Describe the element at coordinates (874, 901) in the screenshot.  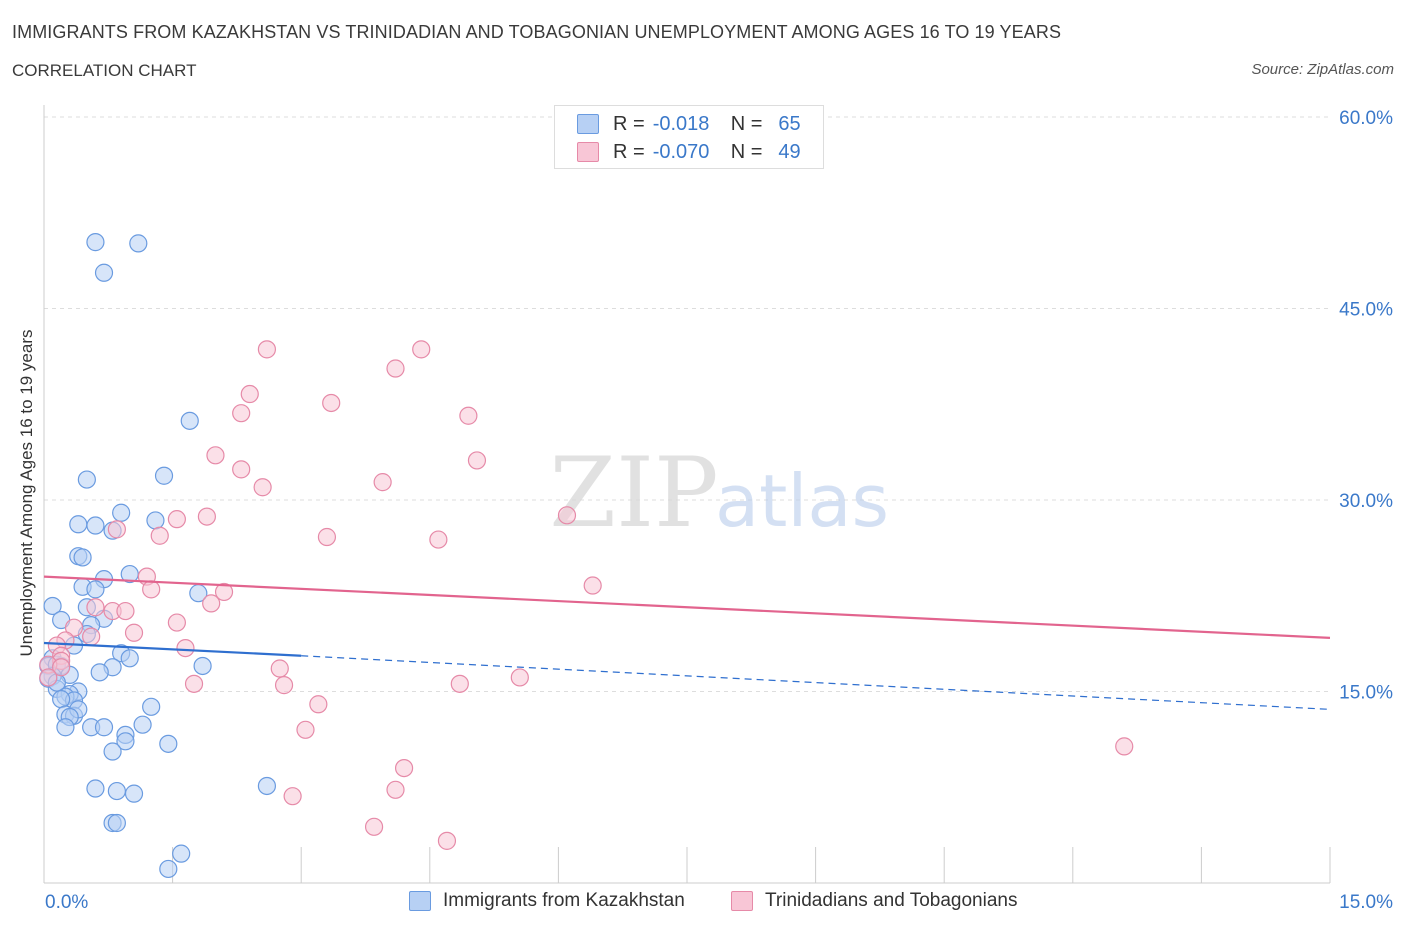
I see `legend-item-trinidad: Trinidadians and Tobagonians` at that location.